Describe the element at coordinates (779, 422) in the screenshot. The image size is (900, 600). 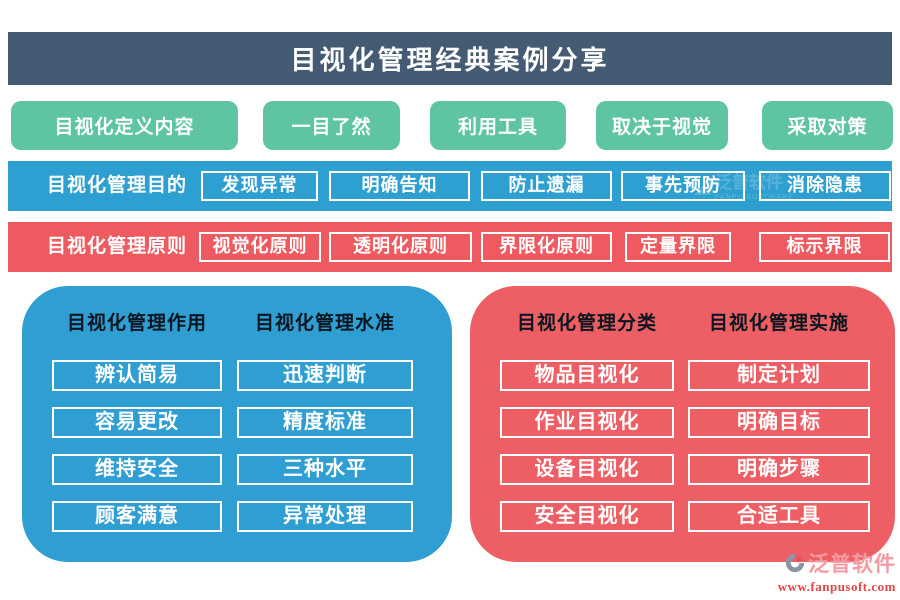
I see `impl-item-clear-goal: 明确目标` at that location.